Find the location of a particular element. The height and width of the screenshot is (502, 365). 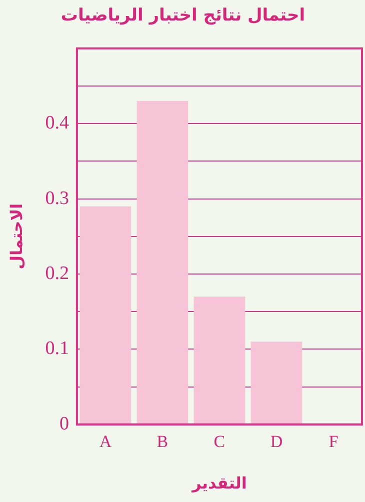

y-tick-label: 0.3 is located at coordinates (57, 198).